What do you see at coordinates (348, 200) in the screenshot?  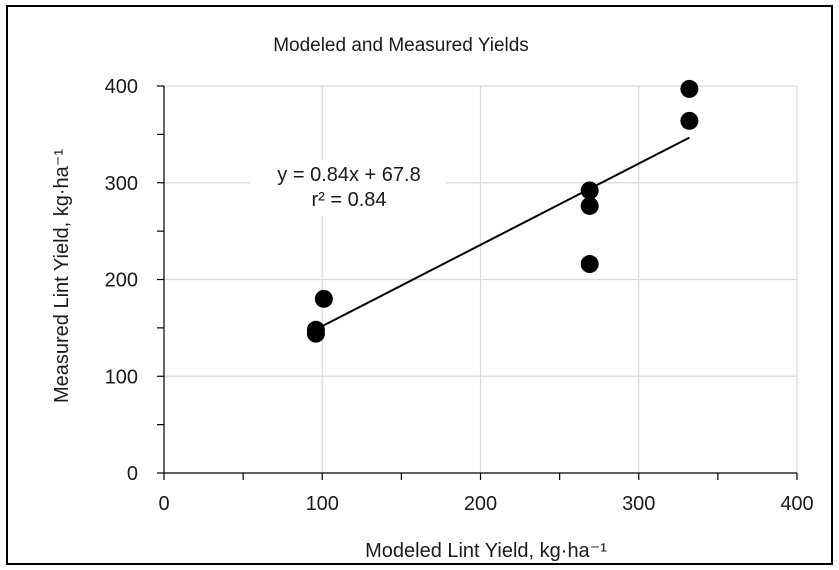 I see `r-squared-label: r² = 0.84` at bounding box center [348, 200].